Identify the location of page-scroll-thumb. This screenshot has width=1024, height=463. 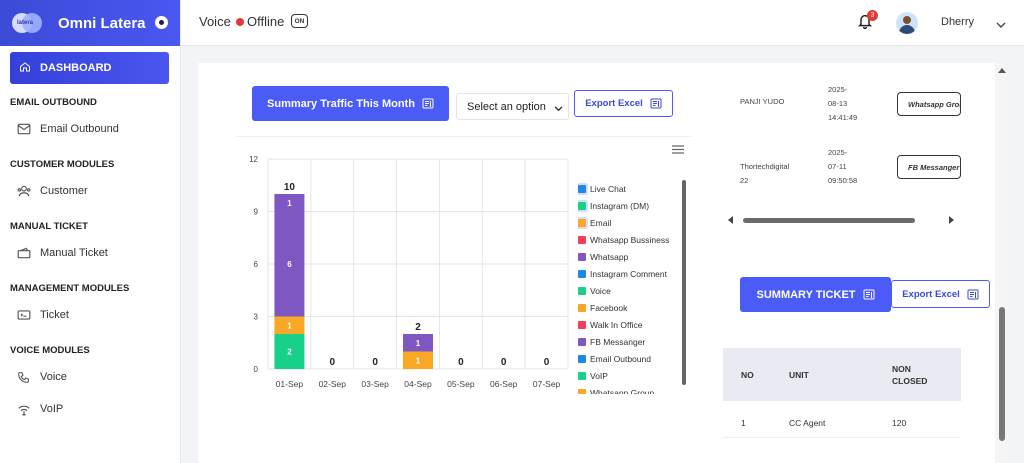
(1002, 374).